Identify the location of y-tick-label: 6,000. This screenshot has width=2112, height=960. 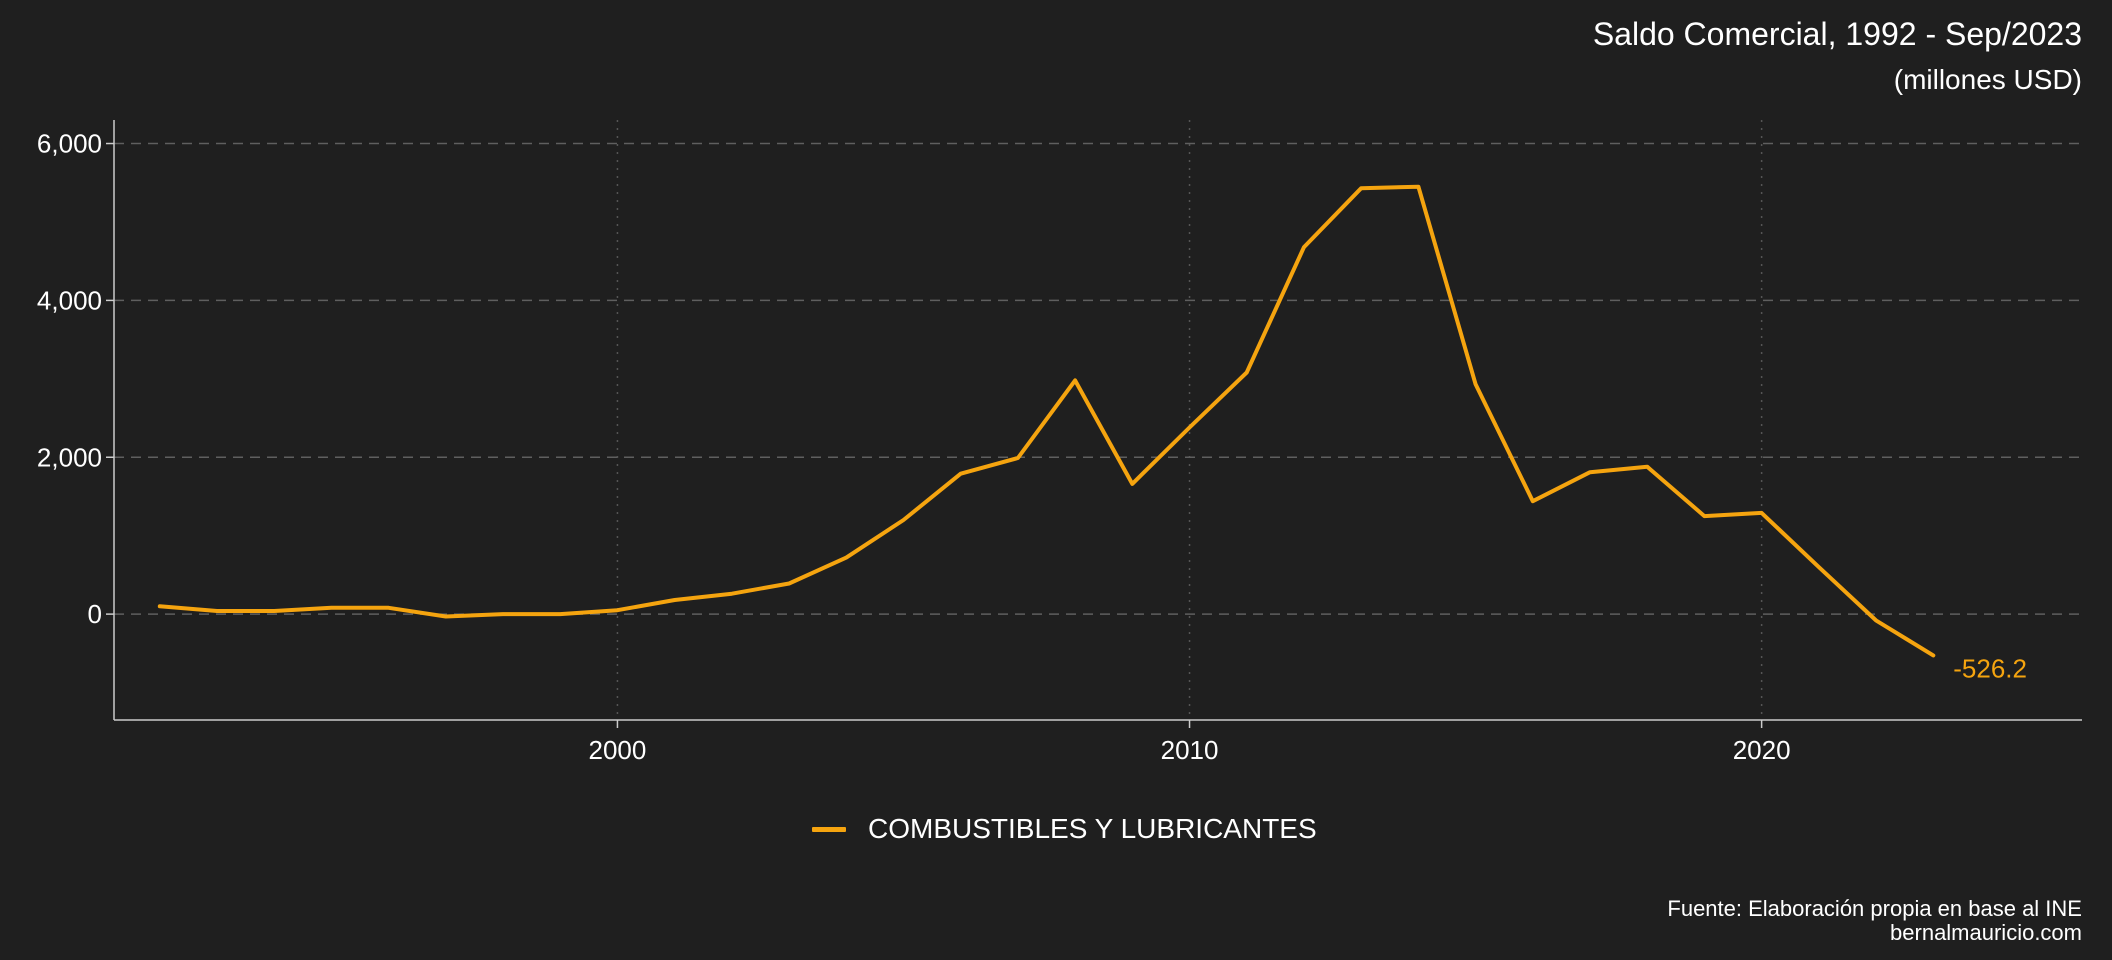
(69, 144).